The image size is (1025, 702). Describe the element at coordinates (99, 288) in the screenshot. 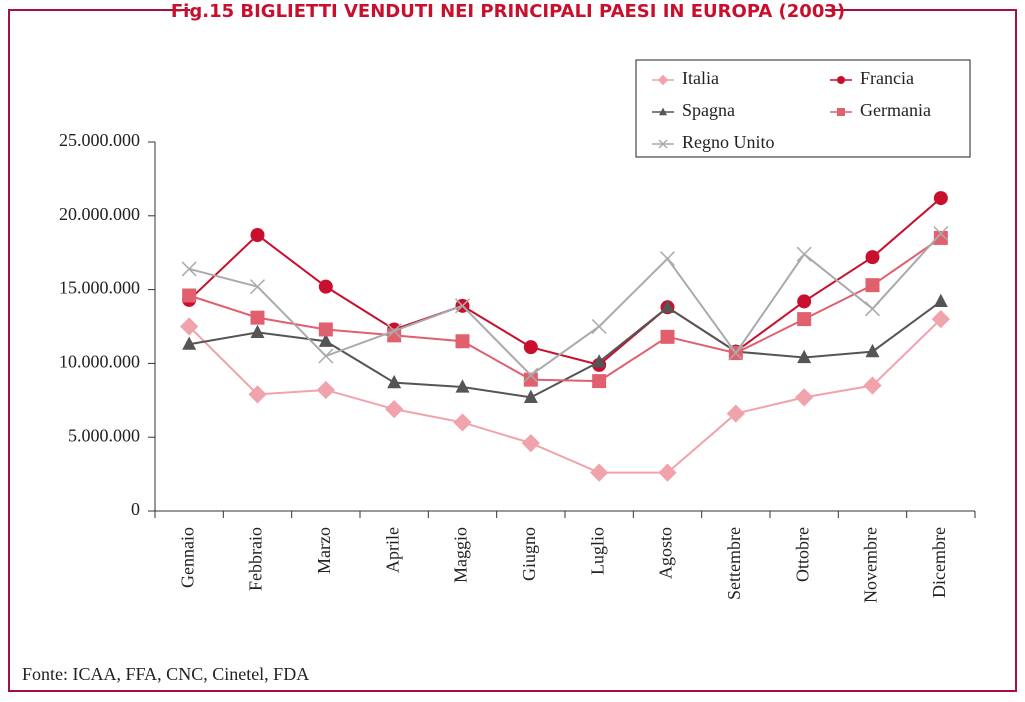

I see `y-tick-label: 15.000.000` at that location.